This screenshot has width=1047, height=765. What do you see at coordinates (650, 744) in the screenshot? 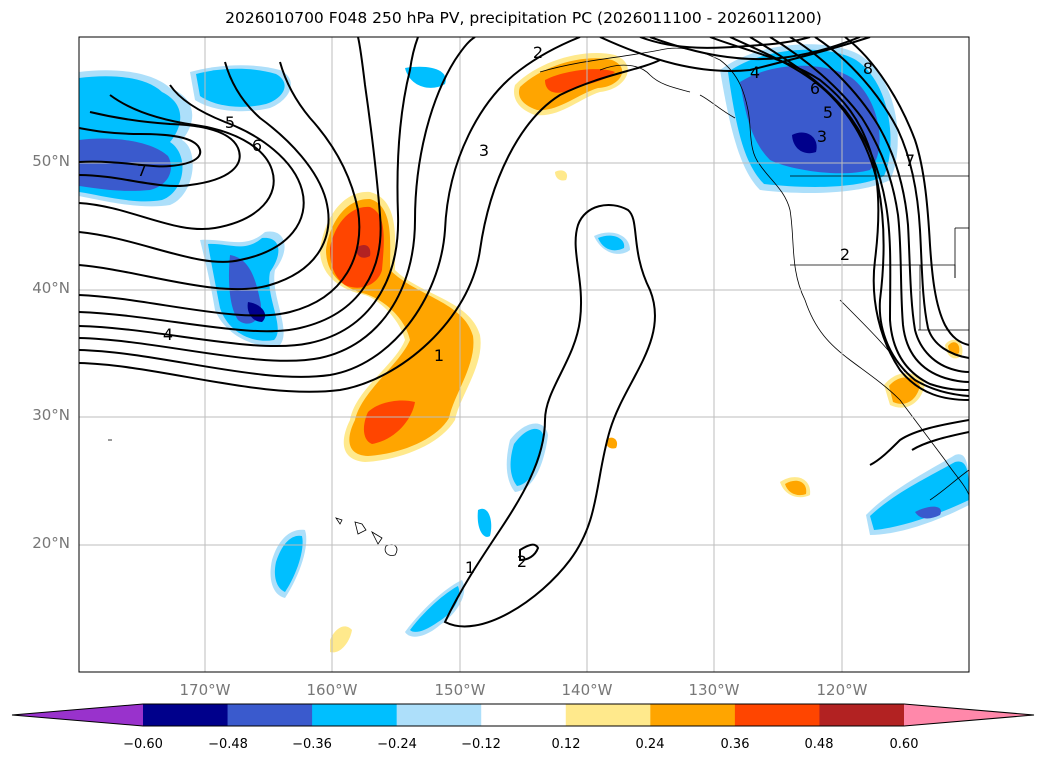
I see `colorbar-tick: 0.24` at bounding box center [650, 744].